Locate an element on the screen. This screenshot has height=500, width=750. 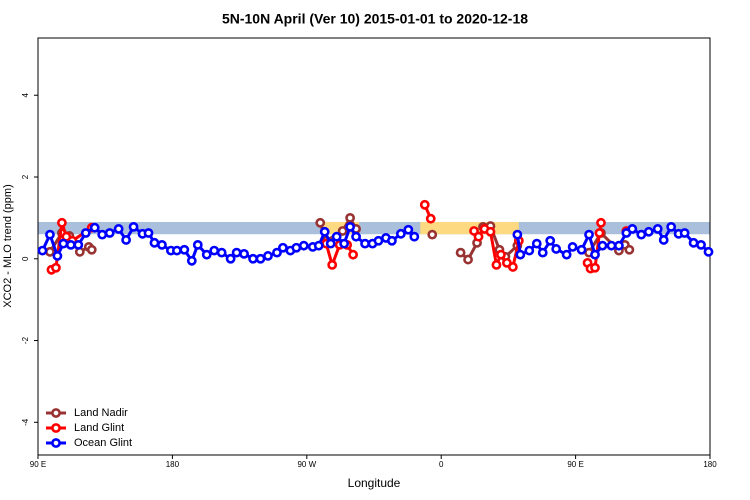
x-tick-label: 90 W is located at coordinates (306, 464).